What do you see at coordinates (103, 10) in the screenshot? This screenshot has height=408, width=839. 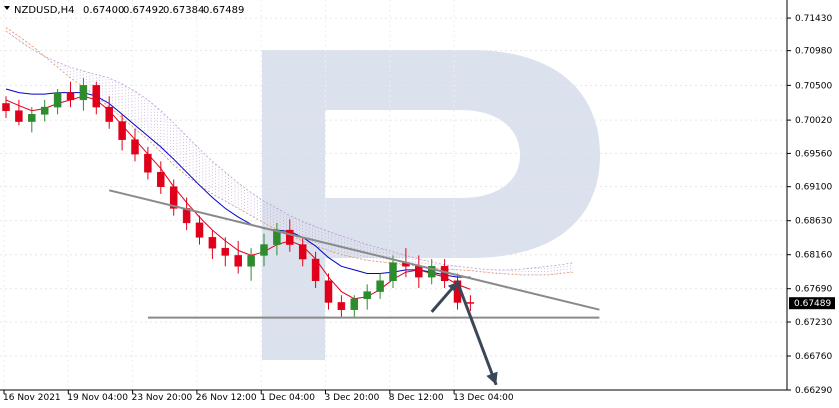 I see `open-value: 0.67400` at bounding box center [103, 10].